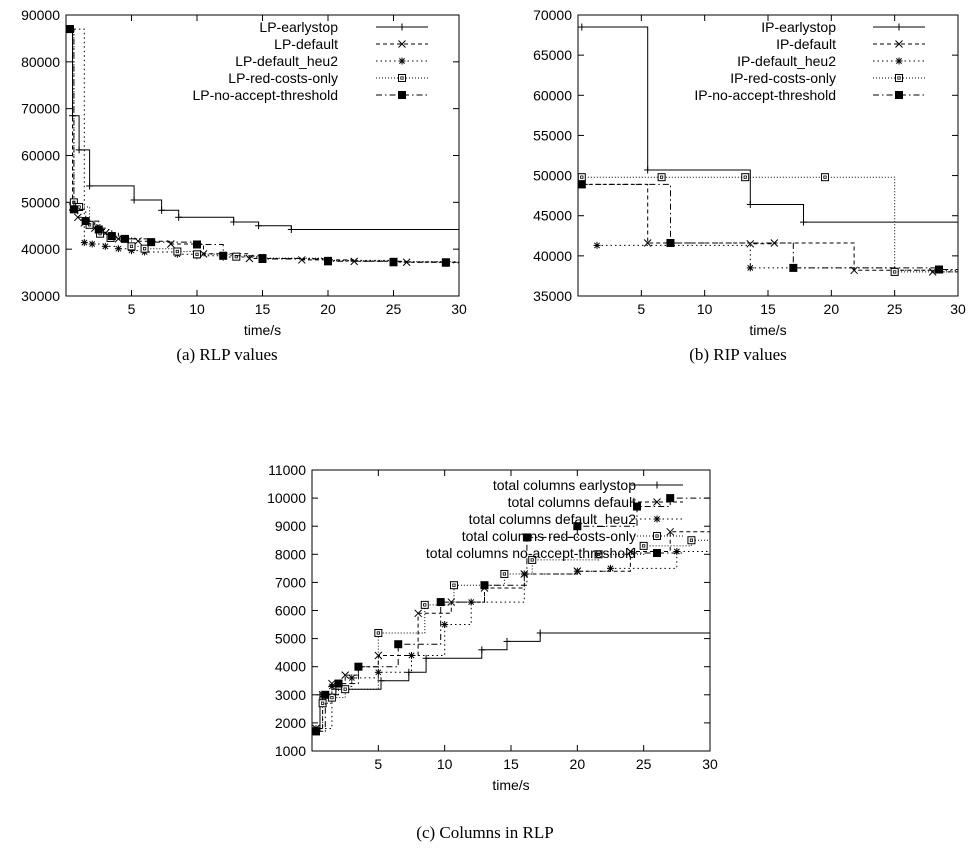 Image resolution: width=970 pixels, height=853 pixels. What do you see at coordinates (564, 485) in the screenshot?
I see `legend-label-1: total columns earlystop` at bounding box center [564, 485].